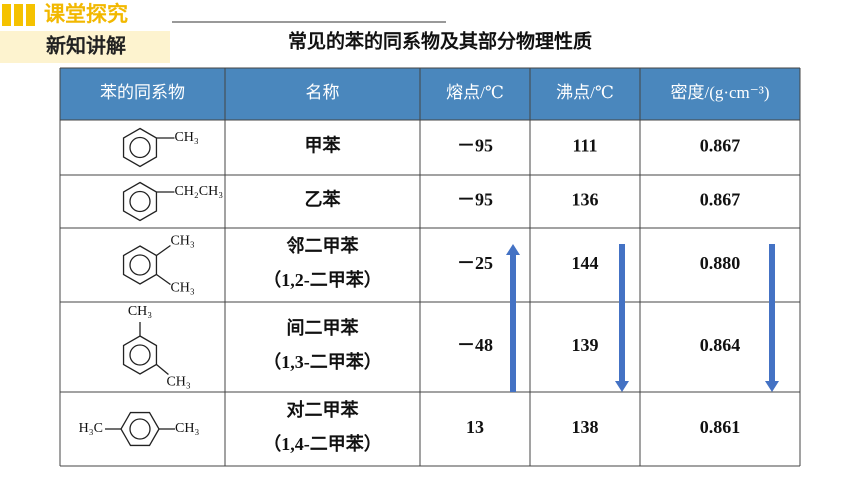 The image size is (860, 484). What do you see at coordinates (198, 191) in the screenshot?
I see `substituent: CH₂CH₃` at bounding box center [198, 191].